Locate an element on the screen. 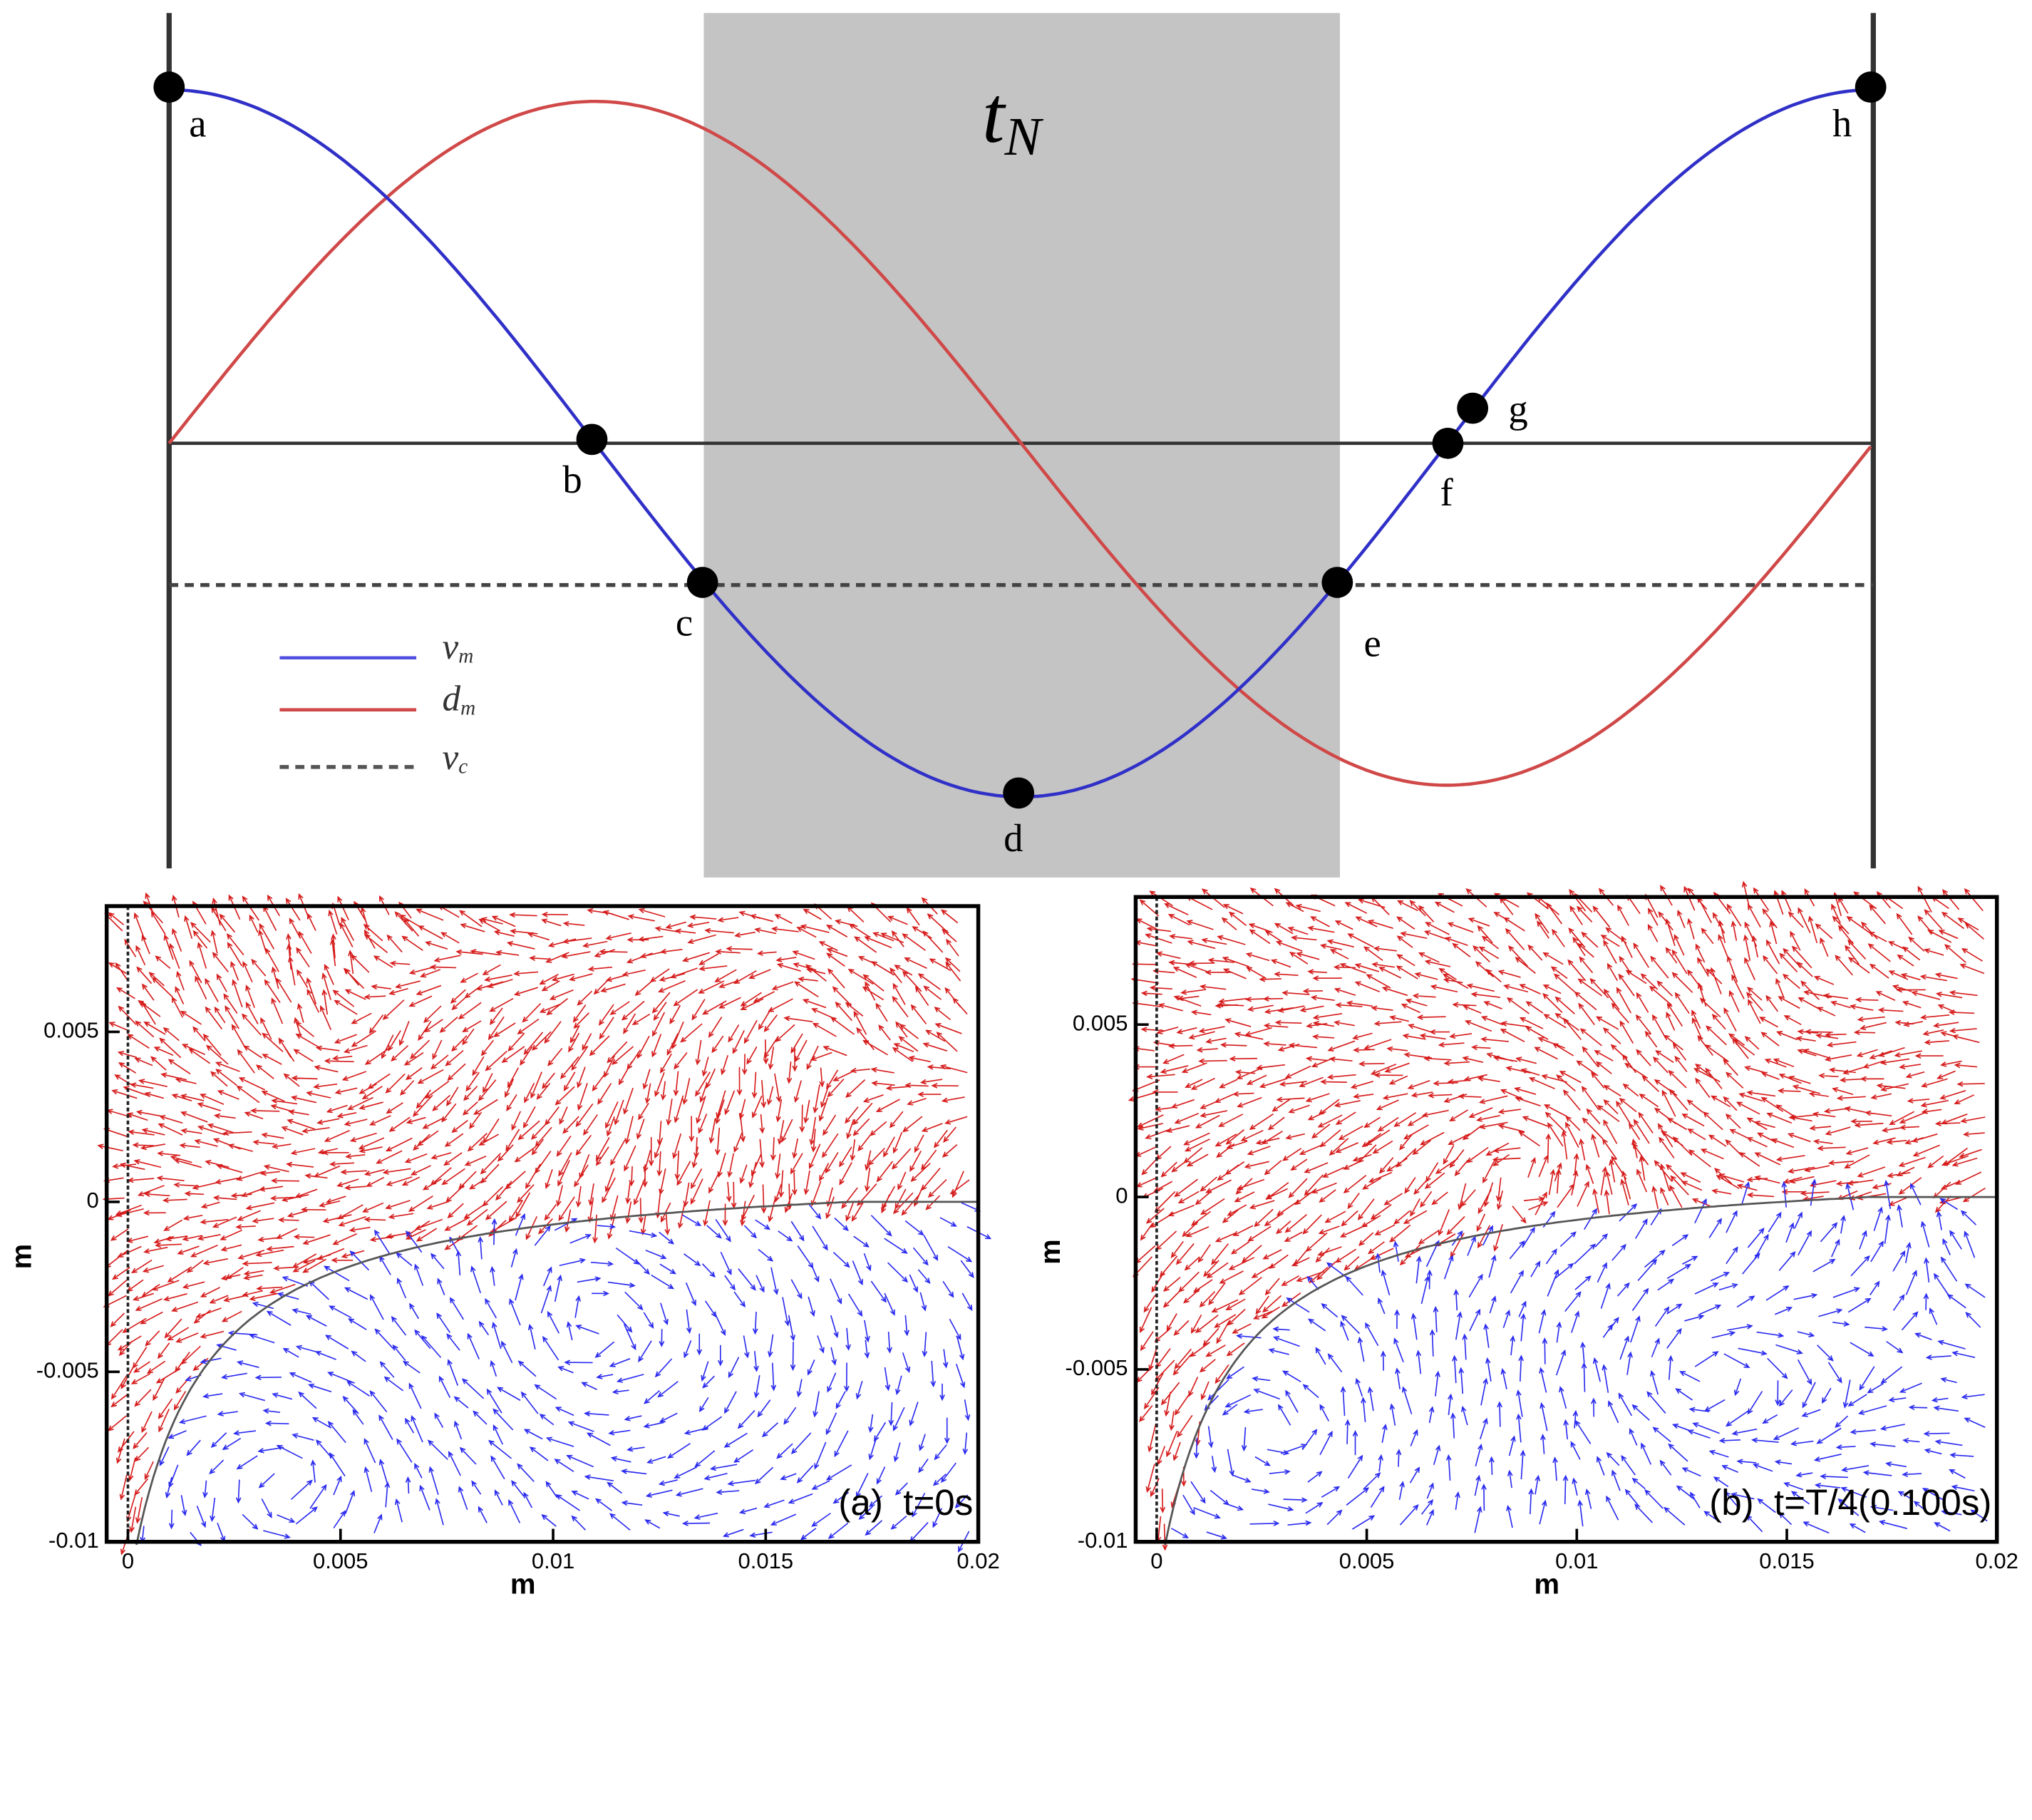  point-label: f is located at coordinates (1447, 492).